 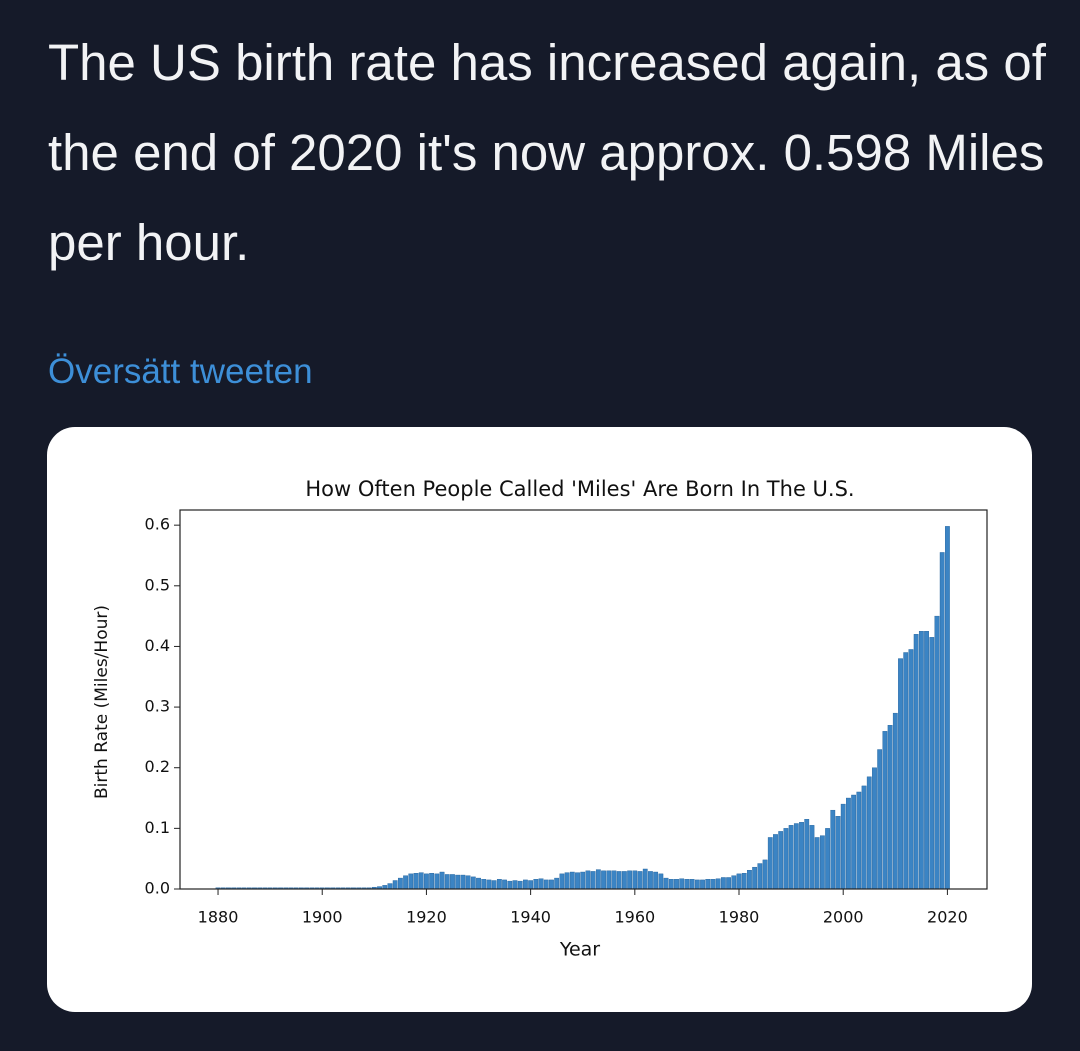 I want to click on x-tick-label: 1960, so click(x=634, y=917).